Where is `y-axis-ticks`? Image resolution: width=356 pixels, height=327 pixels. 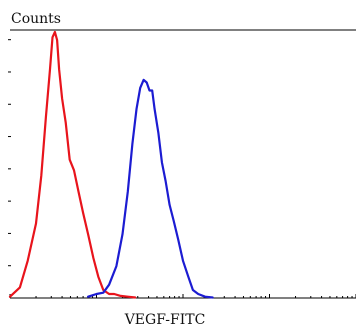
y-axis-ticks is located at coordinates (9, 153).